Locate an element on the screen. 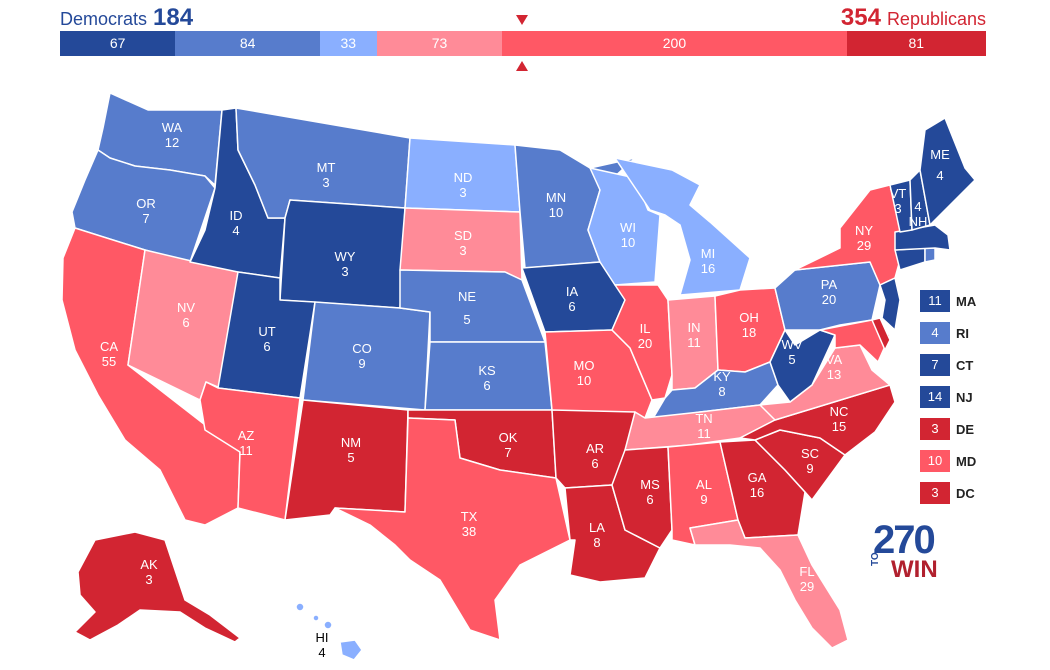  label-me: ME 4 is located at coordinates (940, 165).